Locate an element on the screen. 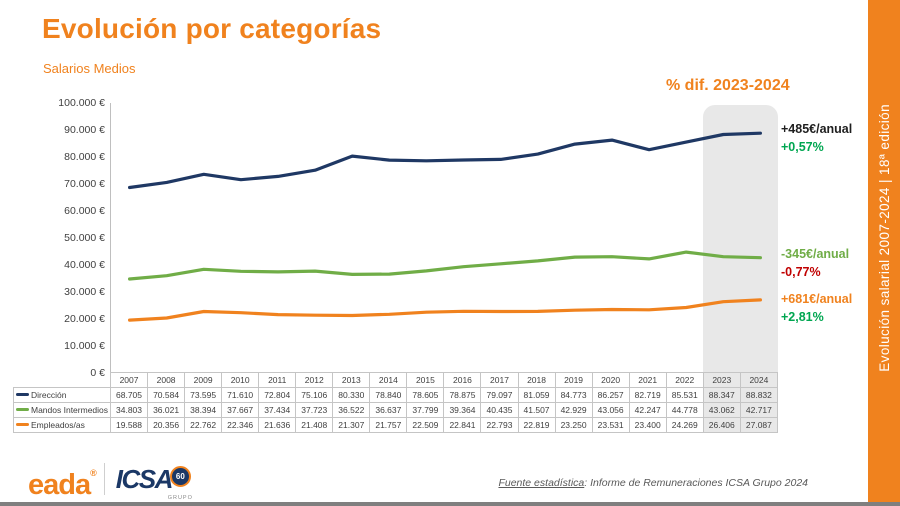 This screenshot has height=506, width=900. eada-logo: eada® is located at coordinates (62, 479).